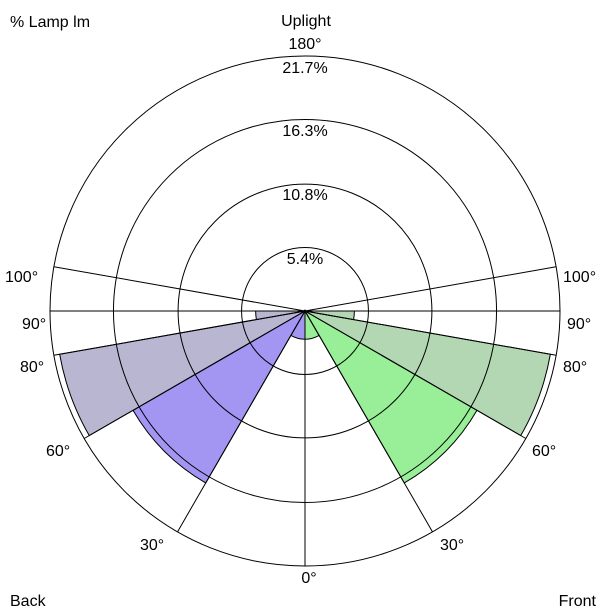  Describe the element at coordinates (50, 22) in the screenshot. I see `lamp-lumens-label: % Lamp lm` at that location.